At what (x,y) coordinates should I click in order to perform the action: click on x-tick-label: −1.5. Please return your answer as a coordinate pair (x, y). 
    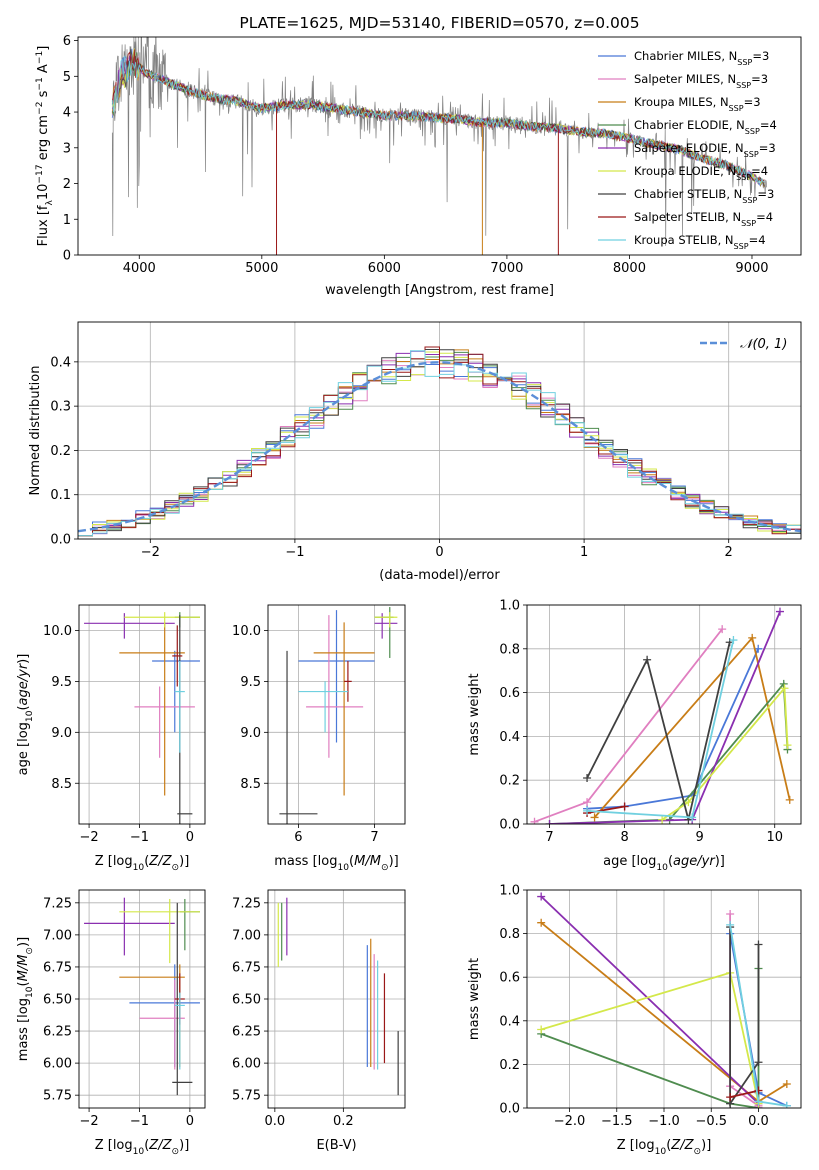
    Looking at the image, I should click on (617, 1121).